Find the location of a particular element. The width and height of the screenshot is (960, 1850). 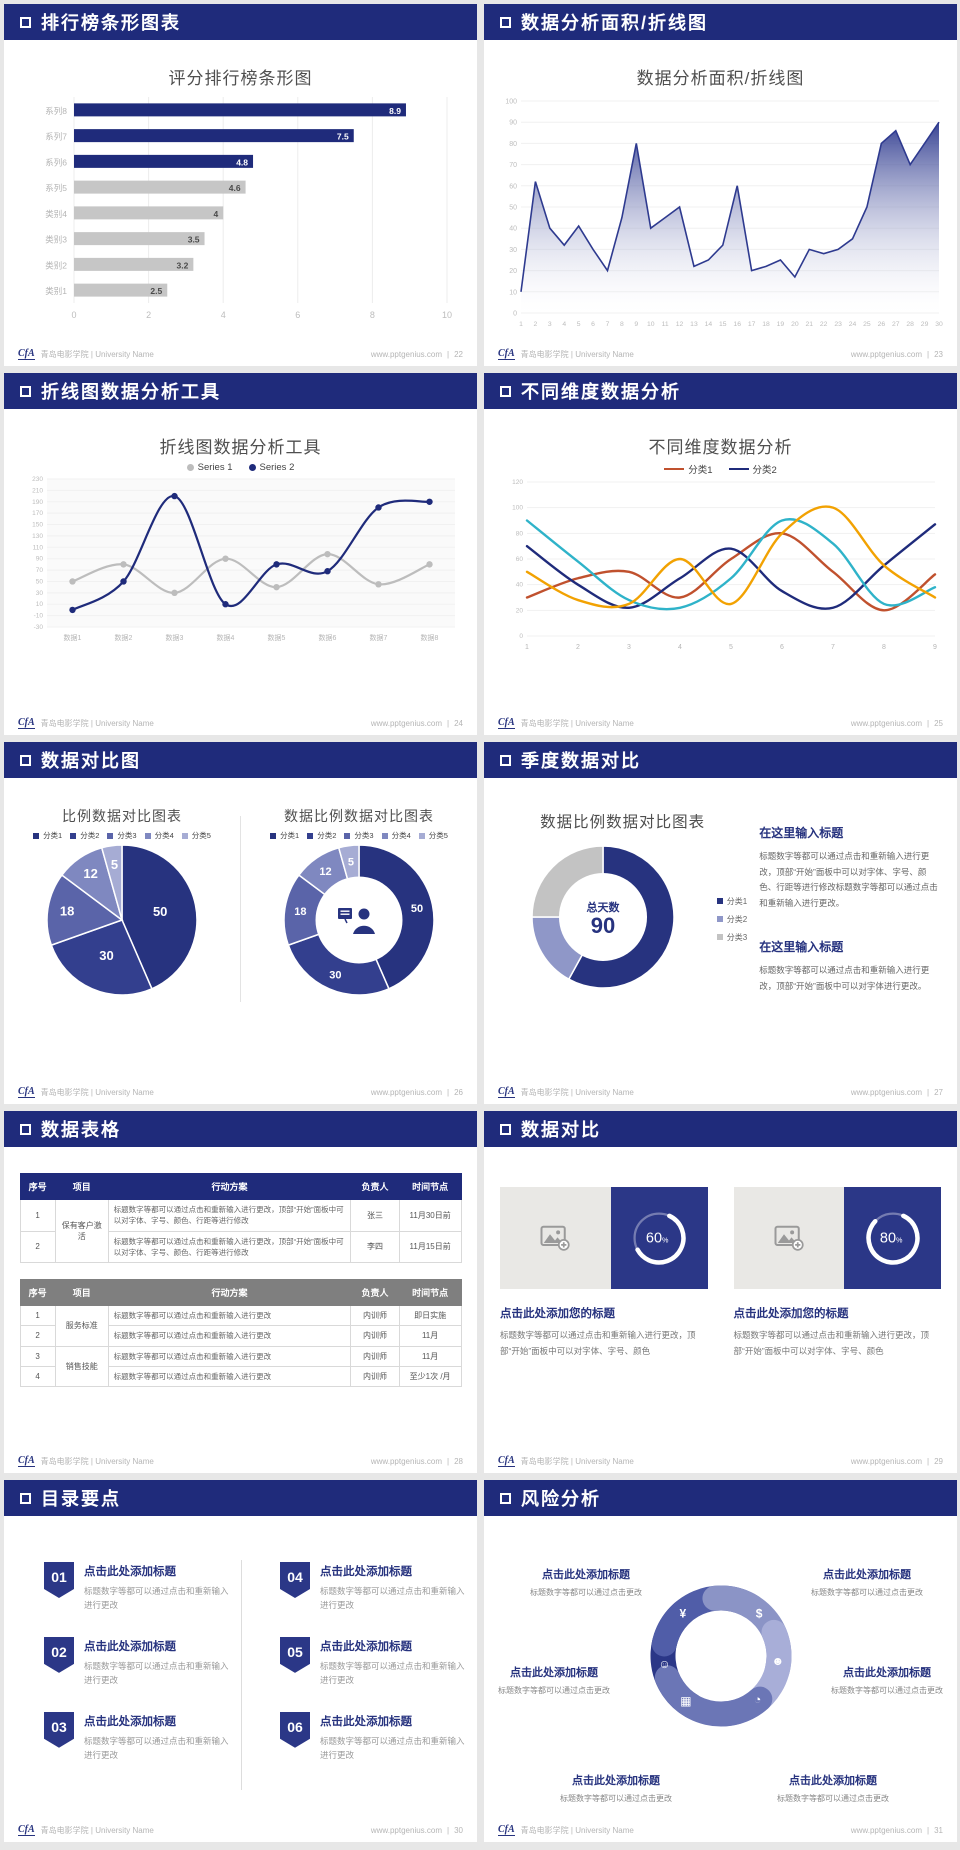

svg-text: 24 is located at coordinates (852, 324).